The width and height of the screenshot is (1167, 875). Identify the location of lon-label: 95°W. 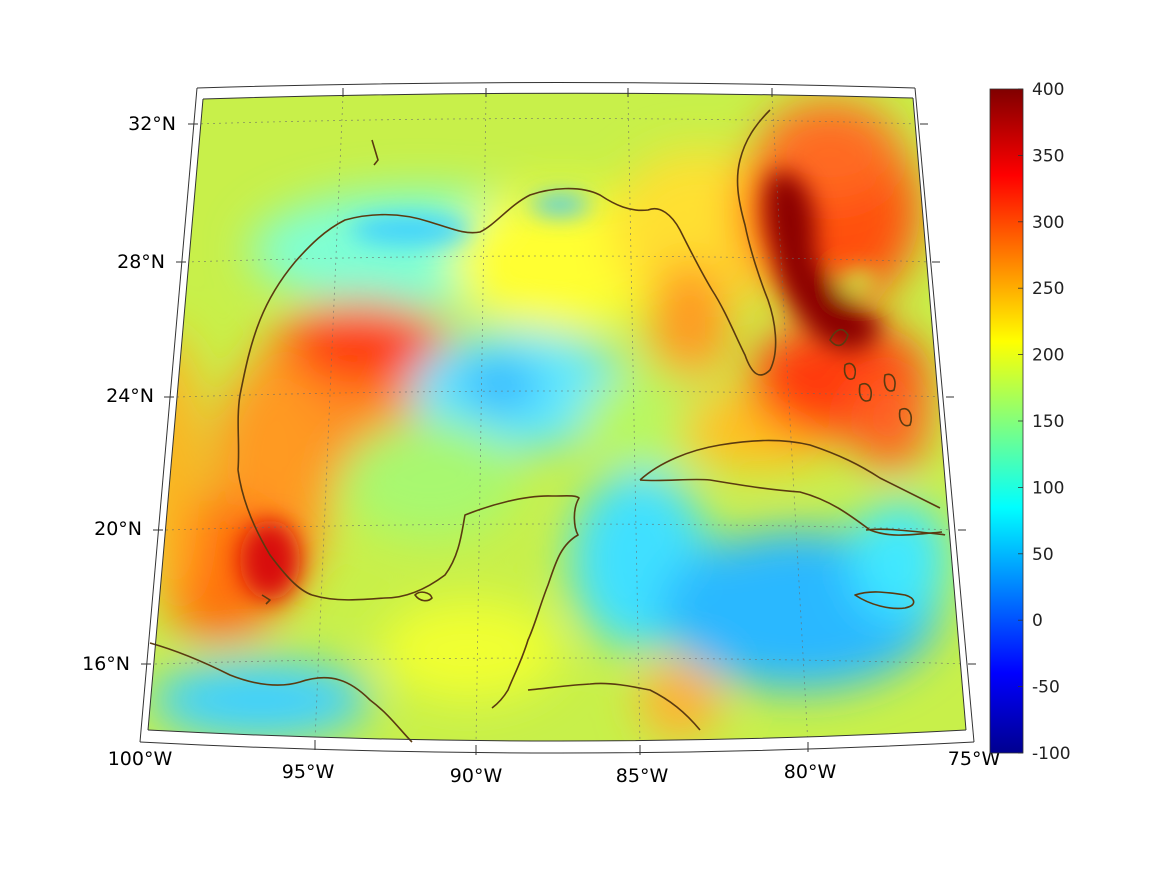
(308, 772).